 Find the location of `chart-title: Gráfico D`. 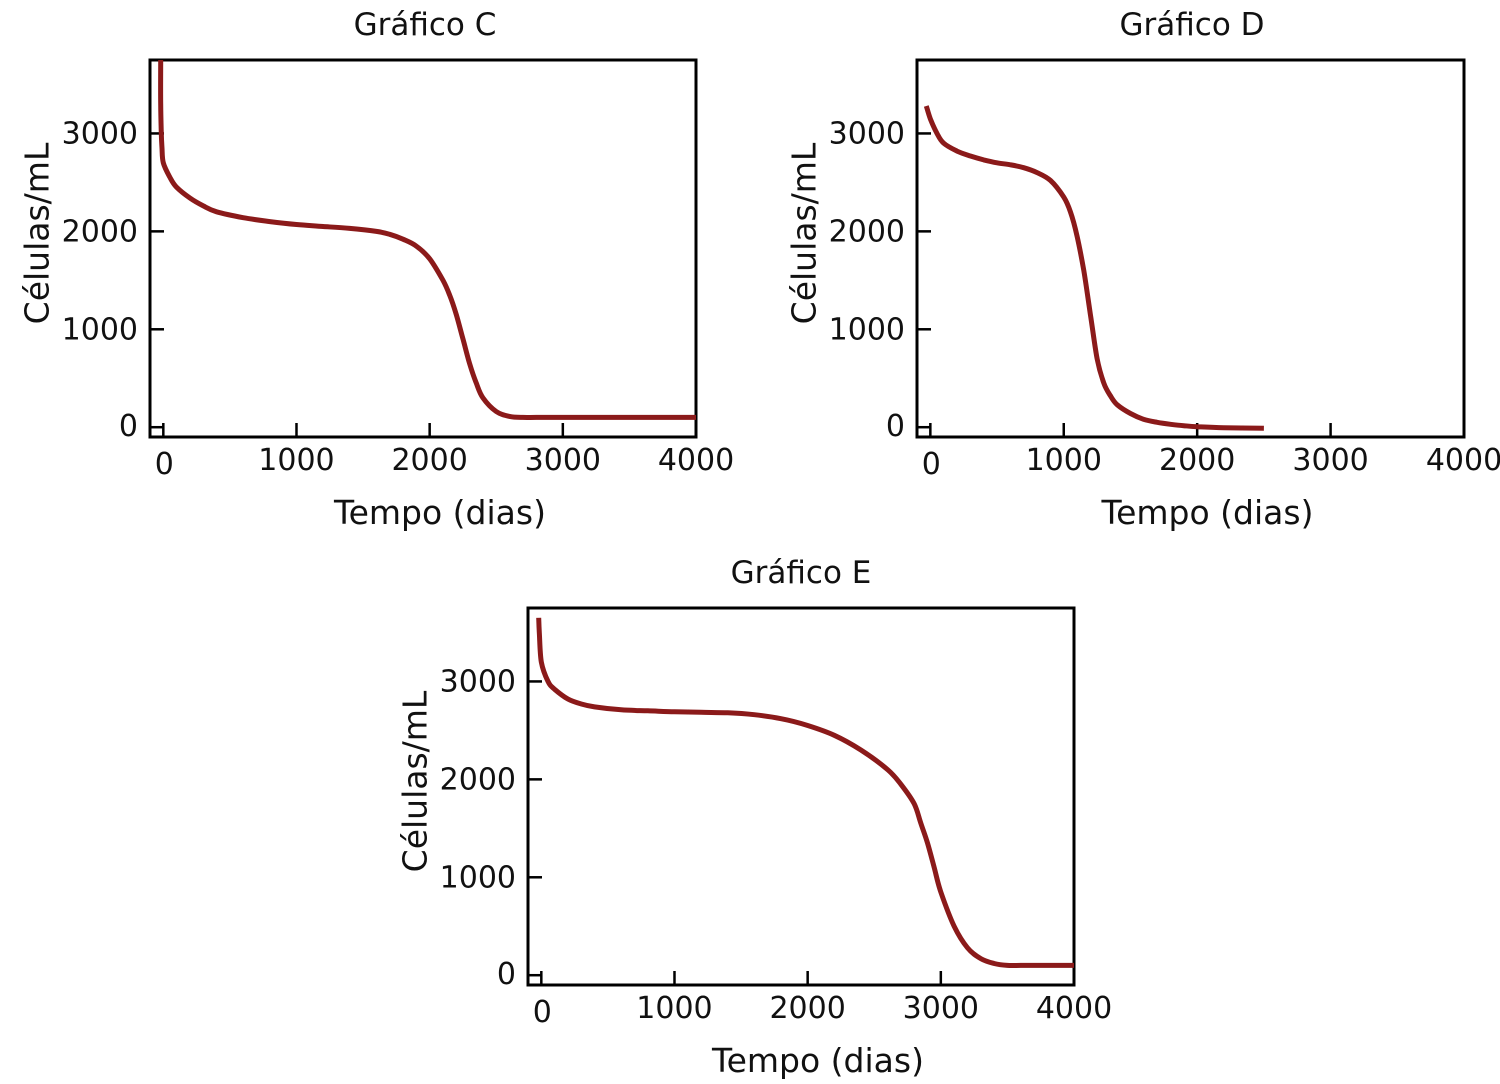

chart-title: Gráfico D is located at coordinates (1191, 25).